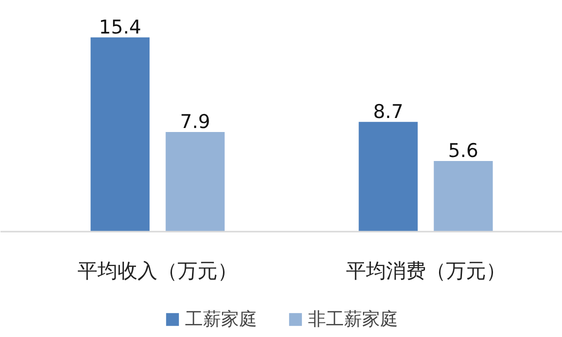 This screenshot has width=562, height=337. I want to click on legend-label: 非工薪家庭, so click(353, 319).